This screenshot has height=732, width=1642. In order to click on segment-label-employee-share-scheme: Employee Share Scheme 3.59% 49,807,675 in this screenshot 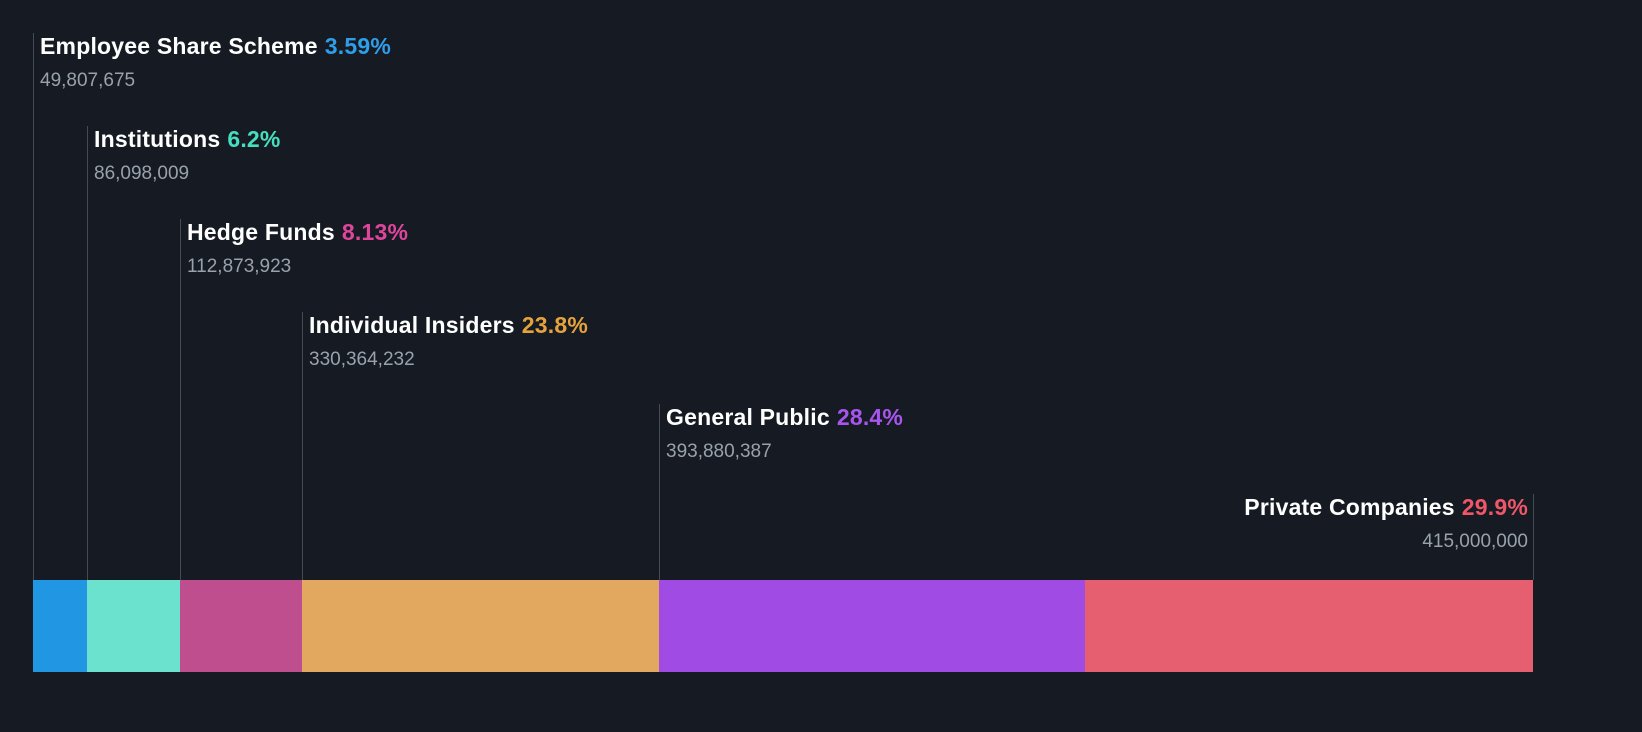, I will do `click(215, 62)`.